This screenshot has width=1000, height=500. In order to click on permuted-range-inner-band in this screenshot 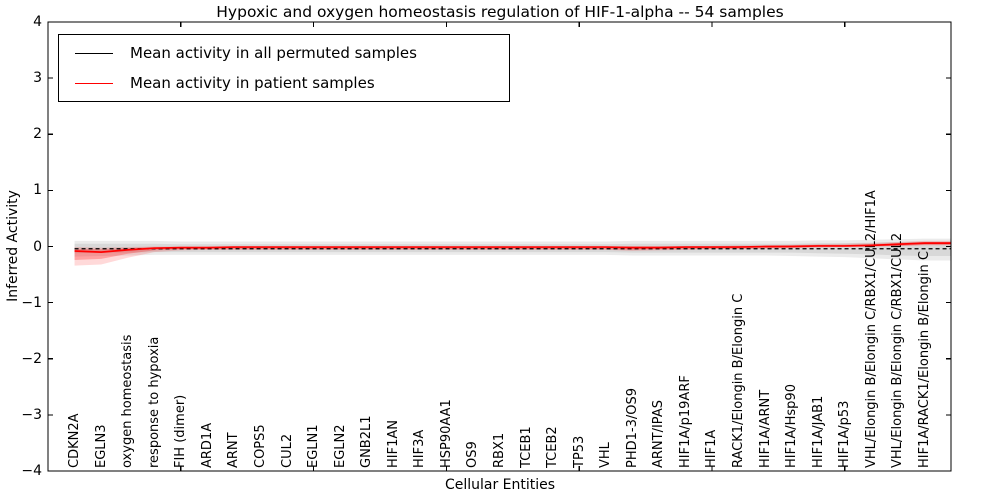, I will do `click(512, 249)`.